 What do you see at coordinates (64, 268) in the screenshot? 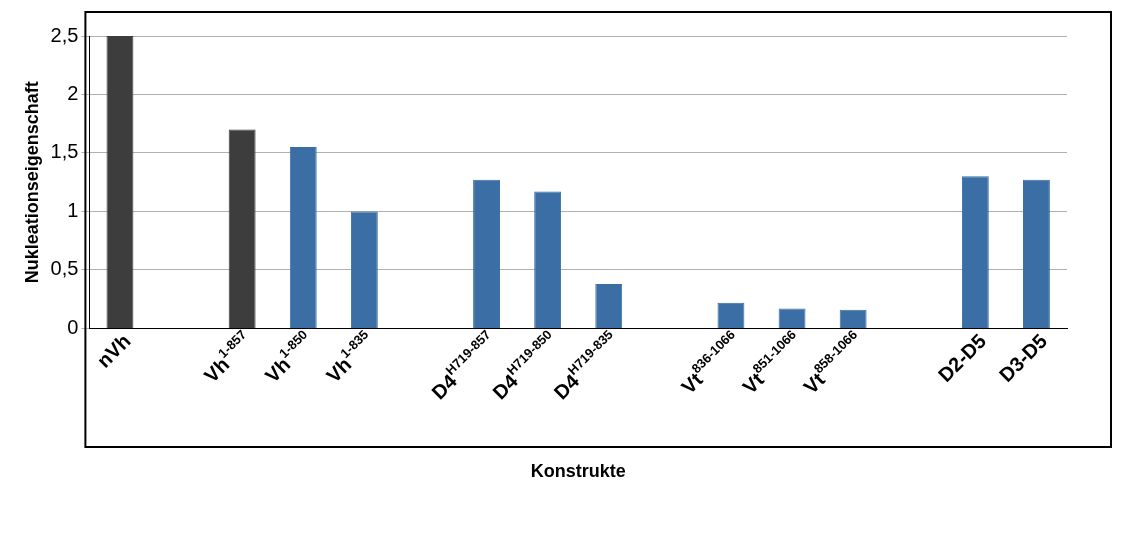
I see `y-tick-label: 0,5` at bounding box center [64, 268].